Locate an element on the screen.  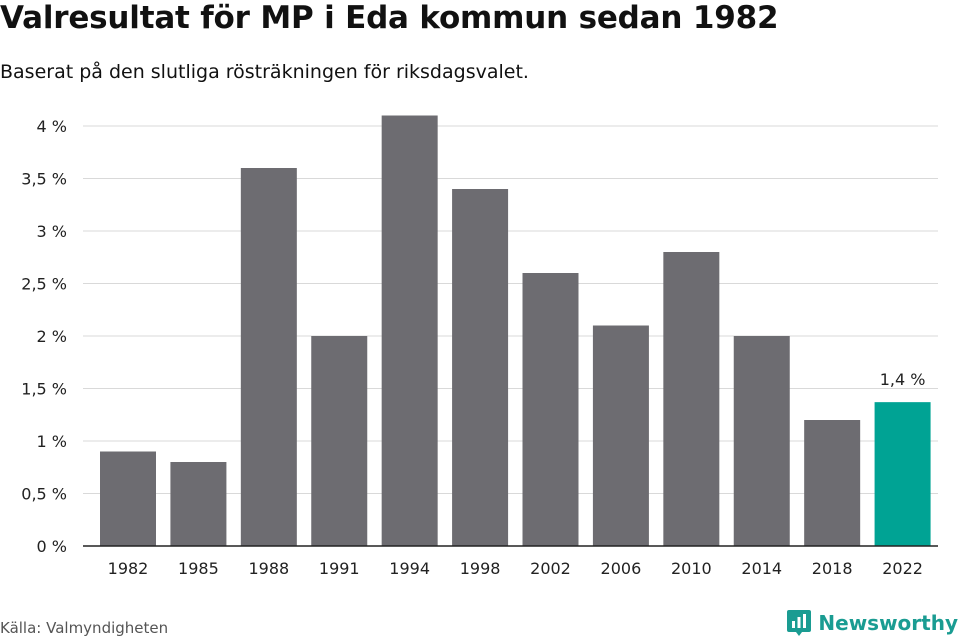
x-tick-label: 2006 is located at coordinates (621, 568).